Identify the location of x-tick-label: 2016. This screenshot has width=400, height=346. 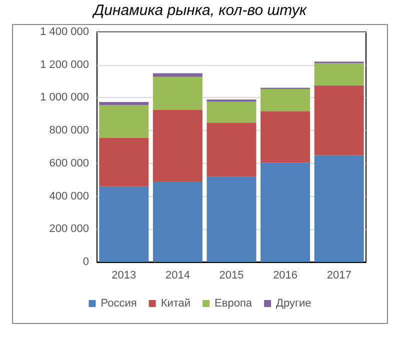
(285, 276).